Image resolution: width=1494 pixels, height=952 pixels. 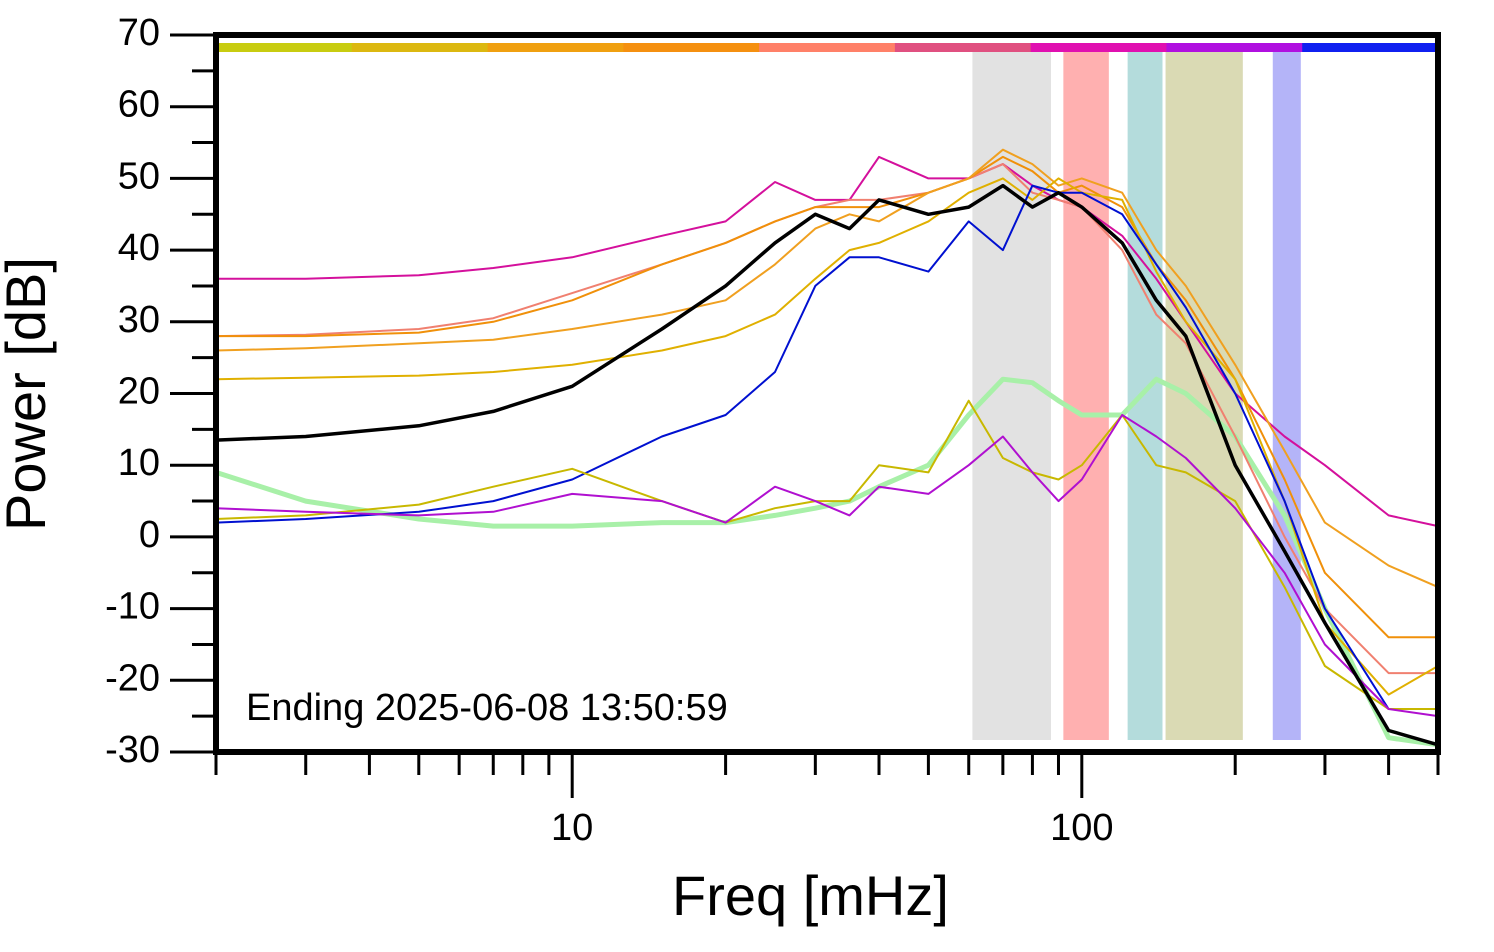 I want to click on y-tick-label: 50, so click(x=139, y=176).